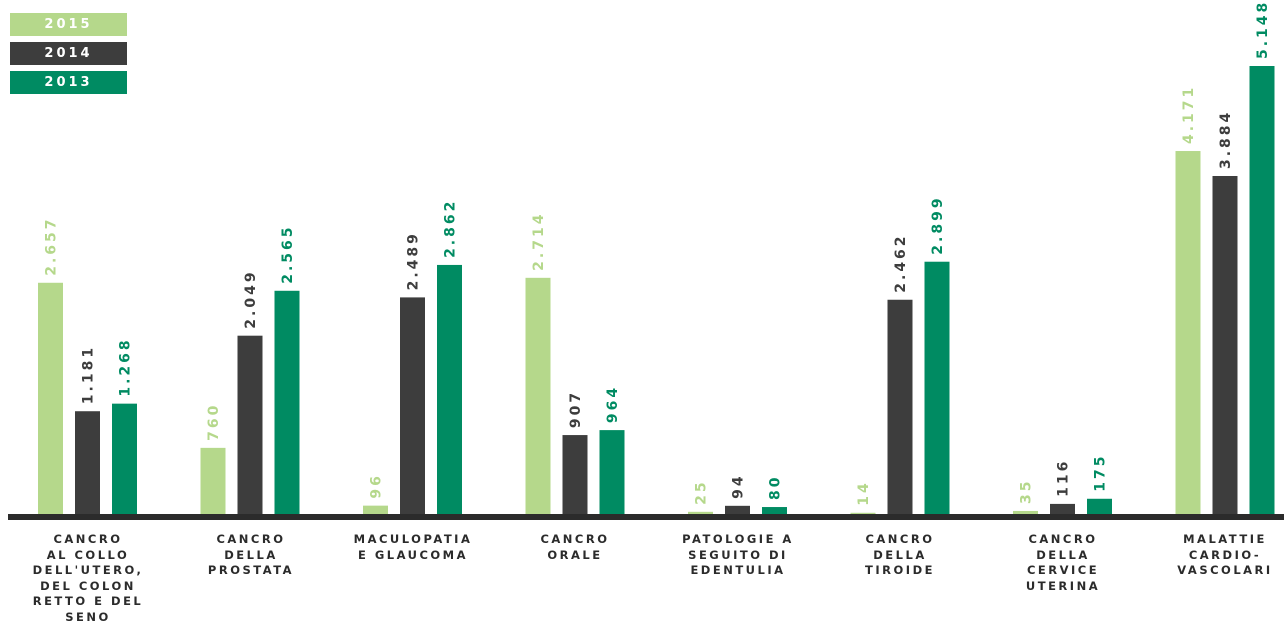 The height and width of the screenshot is (626, 1284). Describe the element at coordinates (68, 24) in the screenshot. I see `legend-item-2015: 2015` at that location.